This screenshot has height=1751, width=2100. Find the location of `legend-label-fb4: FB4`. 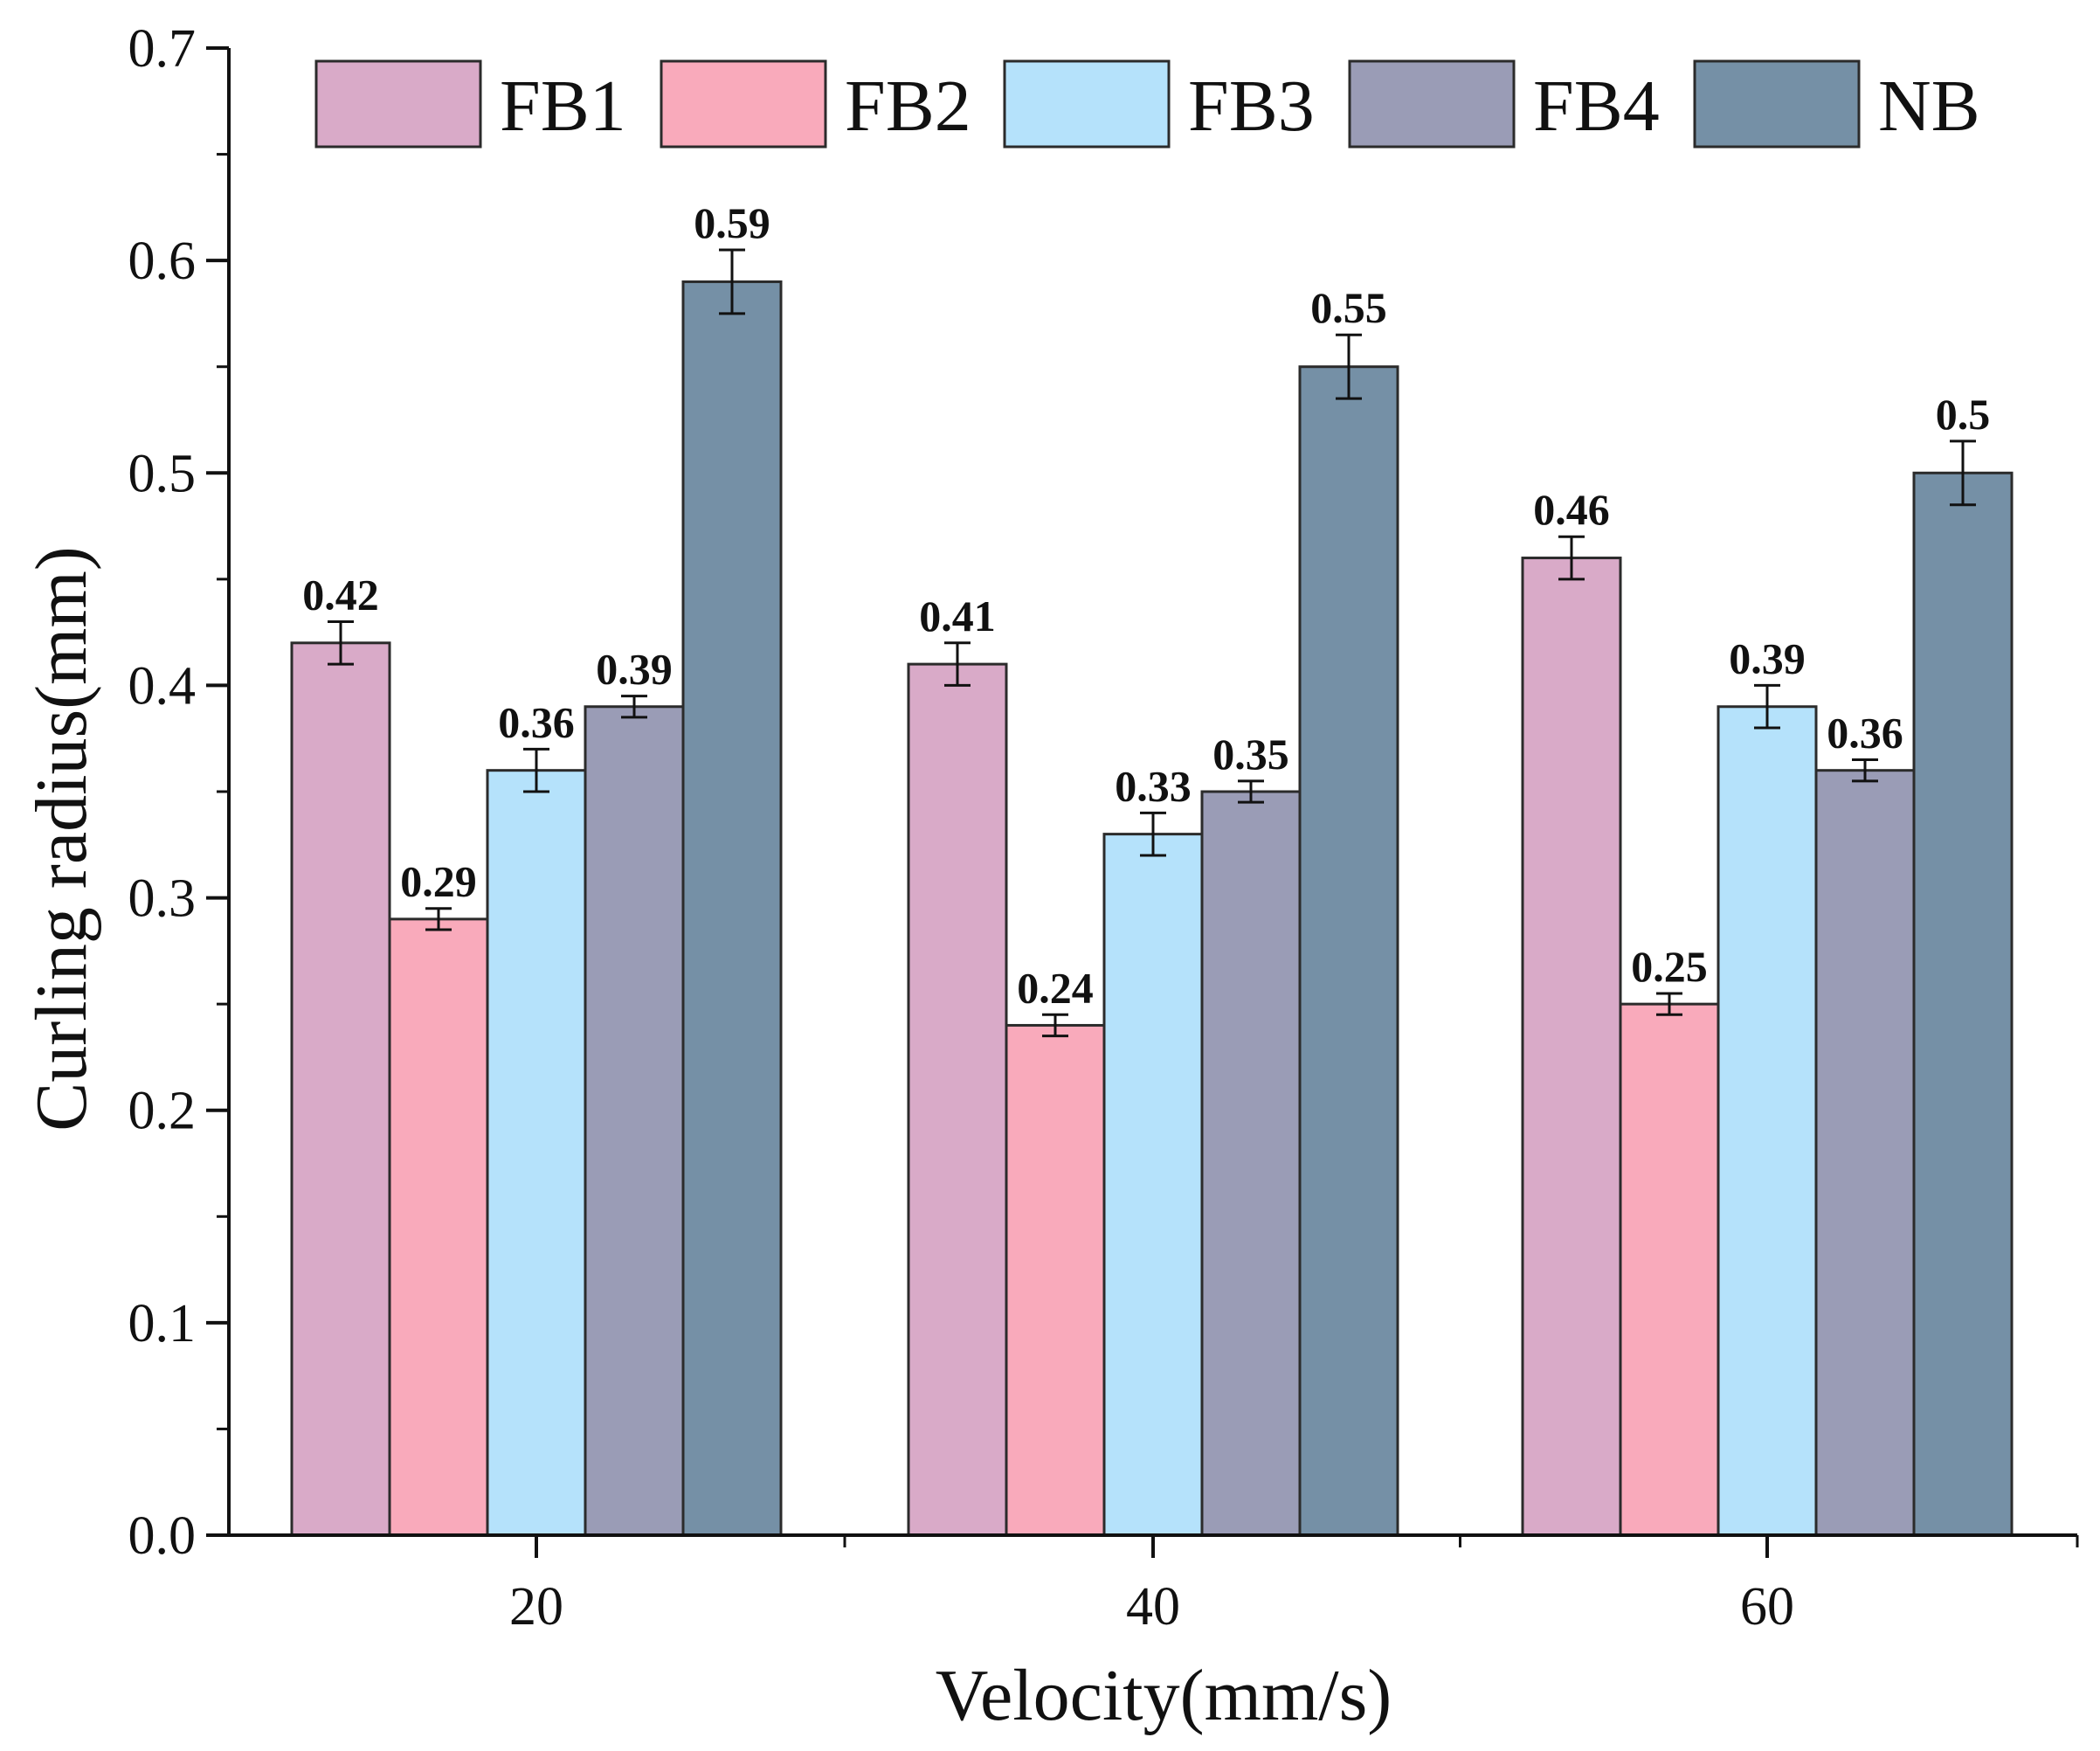

legend-label-fb4: FB4 is located at coordinates (1596, 107).